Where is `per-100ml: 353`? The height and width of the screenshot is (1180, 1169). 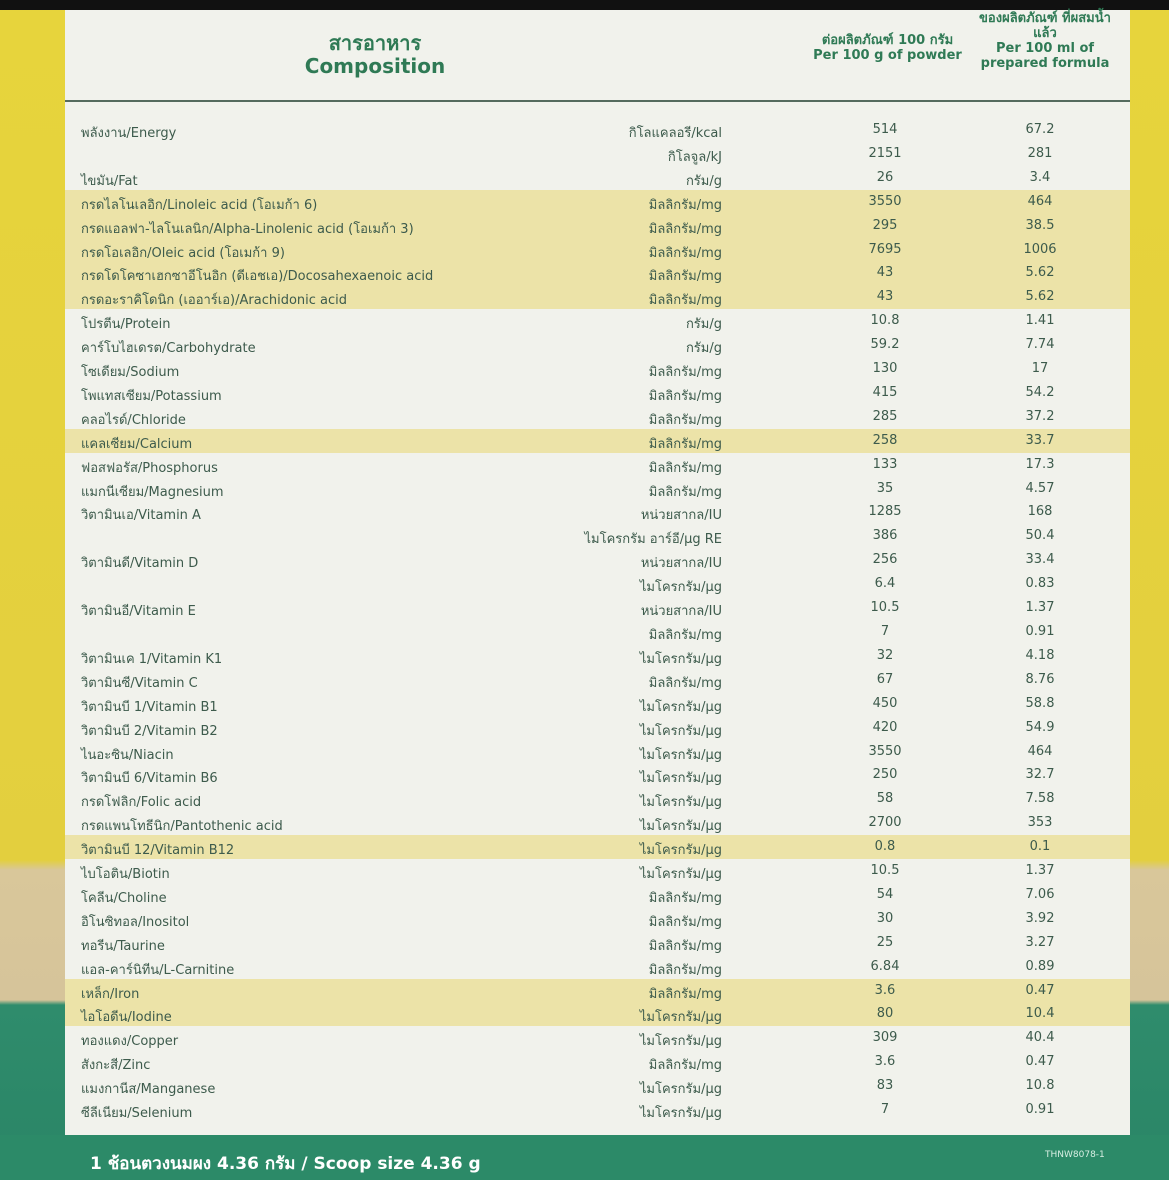 per-100ml: 353 is located at coordinates (1040, 823).